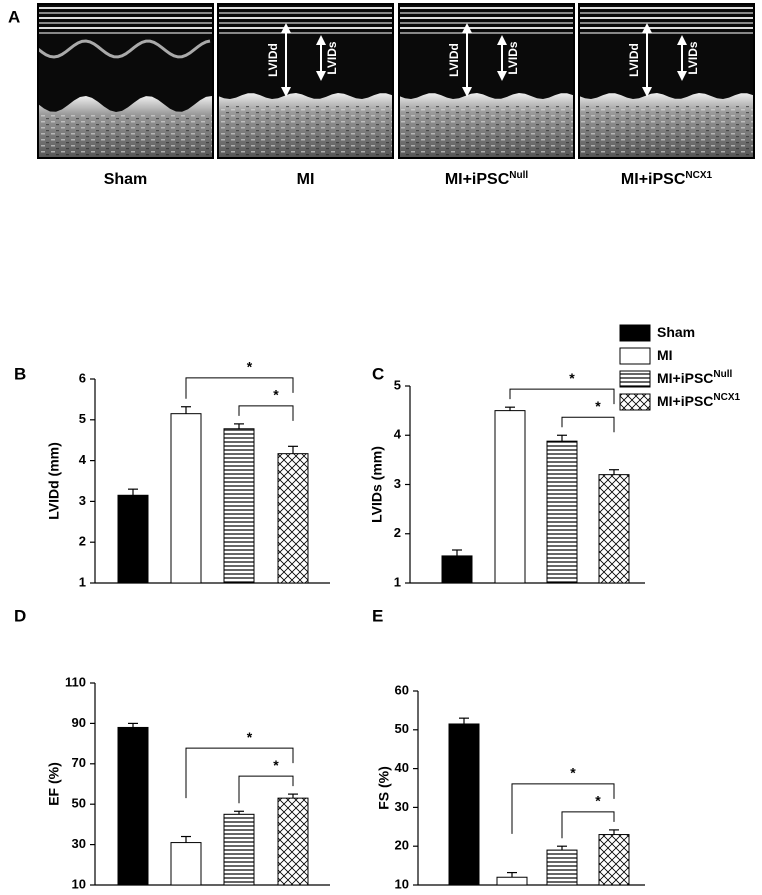  I want to click on panel-letter: A, so click(14, 16).